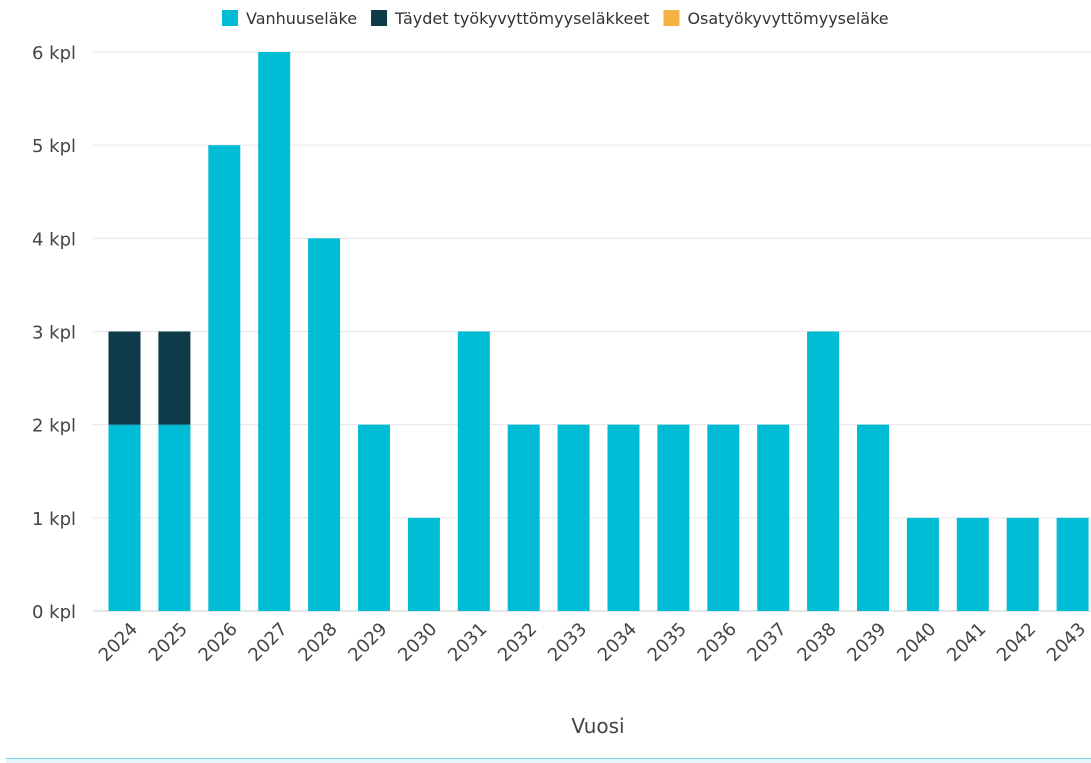  I want to click on x-tick-label: 2037, so click(766, 642).